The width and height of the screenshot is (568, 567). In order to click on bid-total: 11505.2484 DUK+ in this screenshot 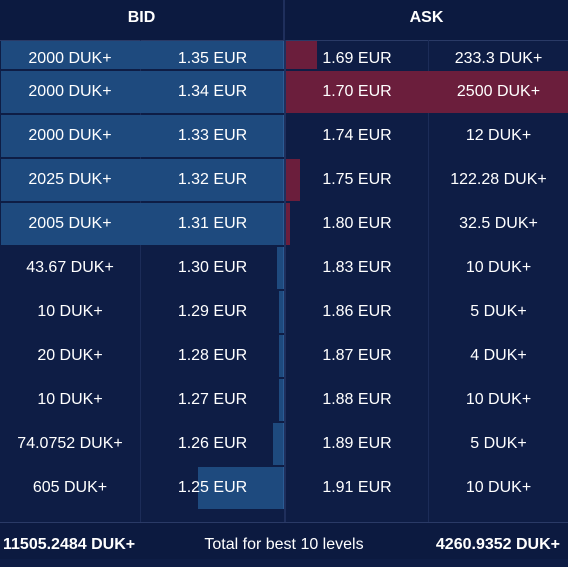, I will do `click(69, 544)`.